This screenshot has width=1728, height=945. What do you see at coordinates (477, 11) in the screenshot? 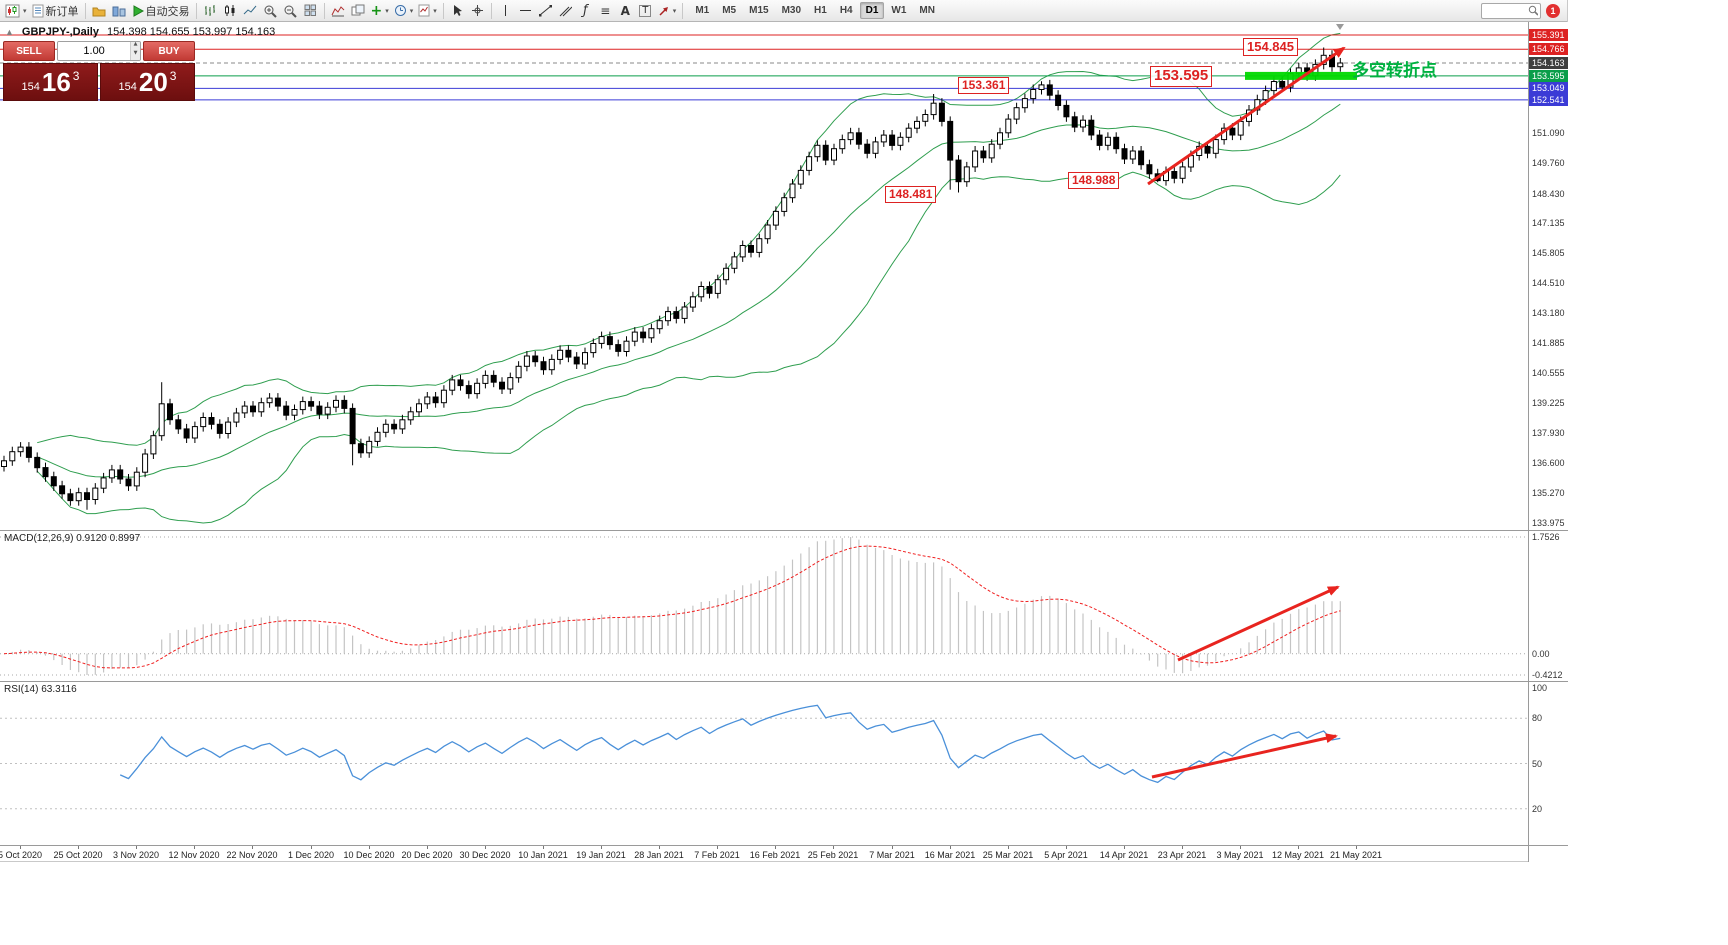
I see `crosshair-tool` at bounding box center [477, 11].